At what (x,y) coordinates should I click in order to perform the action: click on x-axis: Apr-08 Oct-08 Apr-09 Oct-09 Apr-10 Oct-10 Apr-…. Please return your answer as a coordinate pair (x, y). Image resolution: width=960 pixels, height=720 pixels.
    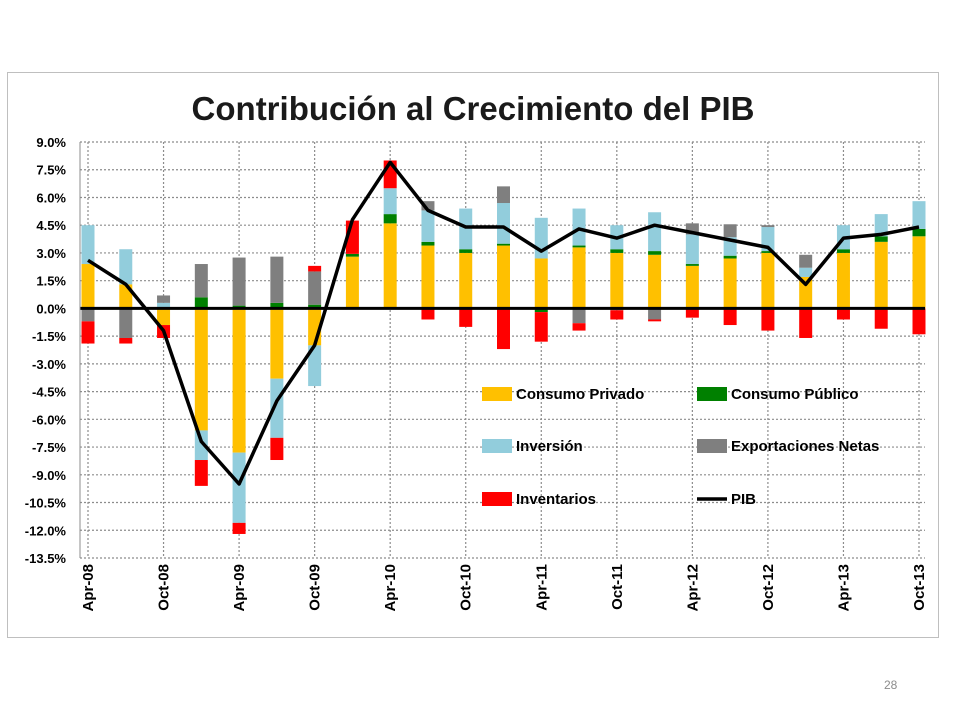
    Looking at the image, I should click on (504, 588).